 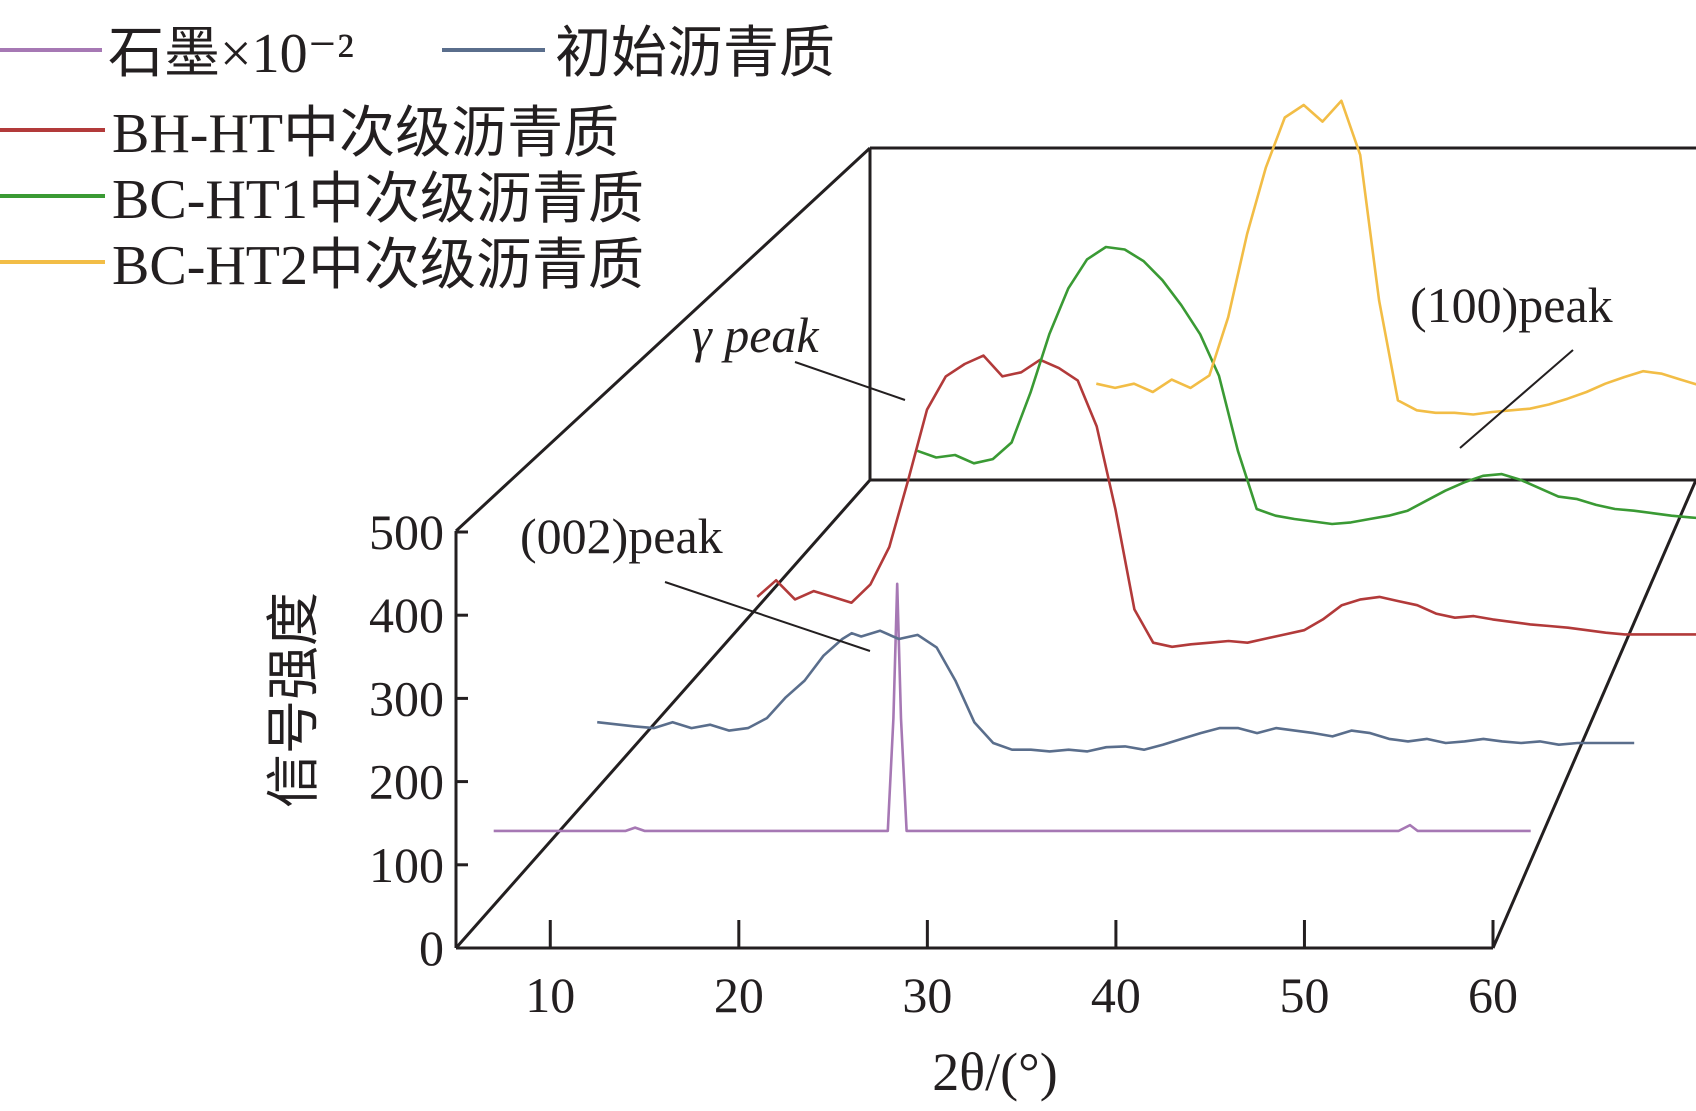 I want to click on x-tick-label: 40, so click(x=1116, y=995).